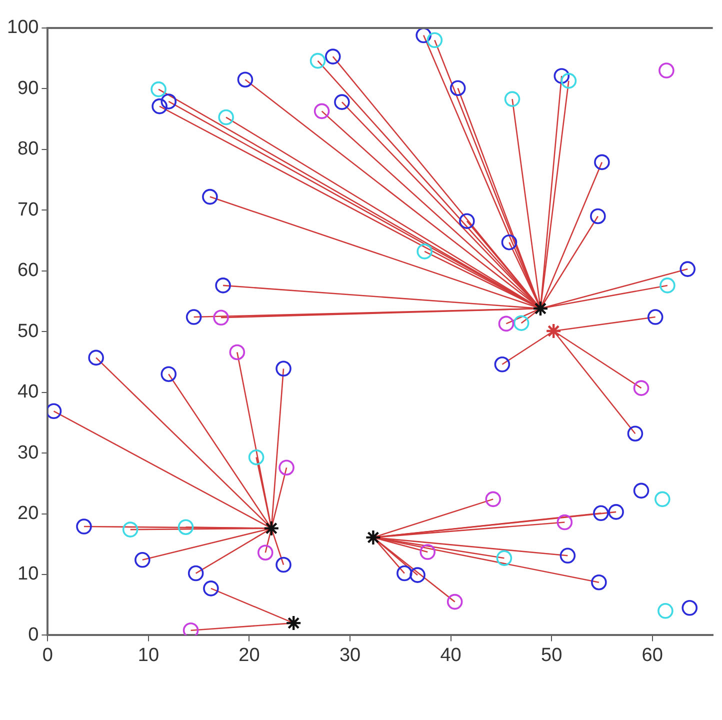  What do you see at coordinates (28, 453) in the screenshot?
I see `y-tick-label: 30` at bounding box center [28, 453].